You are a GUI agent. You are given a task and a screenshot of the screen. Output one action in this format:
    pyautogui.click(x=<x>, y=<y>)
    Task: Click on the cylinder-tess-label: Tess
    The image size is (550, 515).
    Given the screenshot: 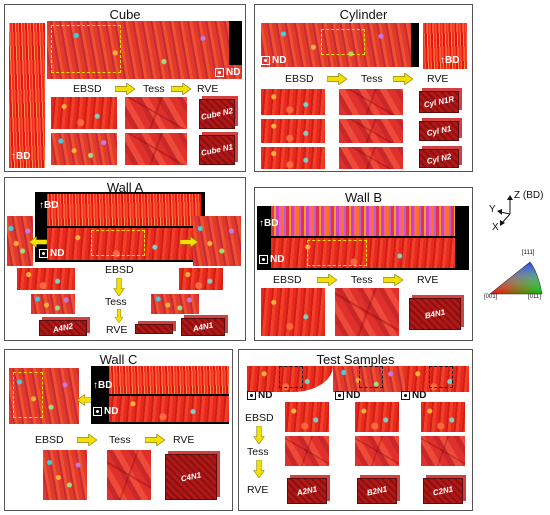 What is the action you would take?
    pyautogui.click(x=372, y=79)
    